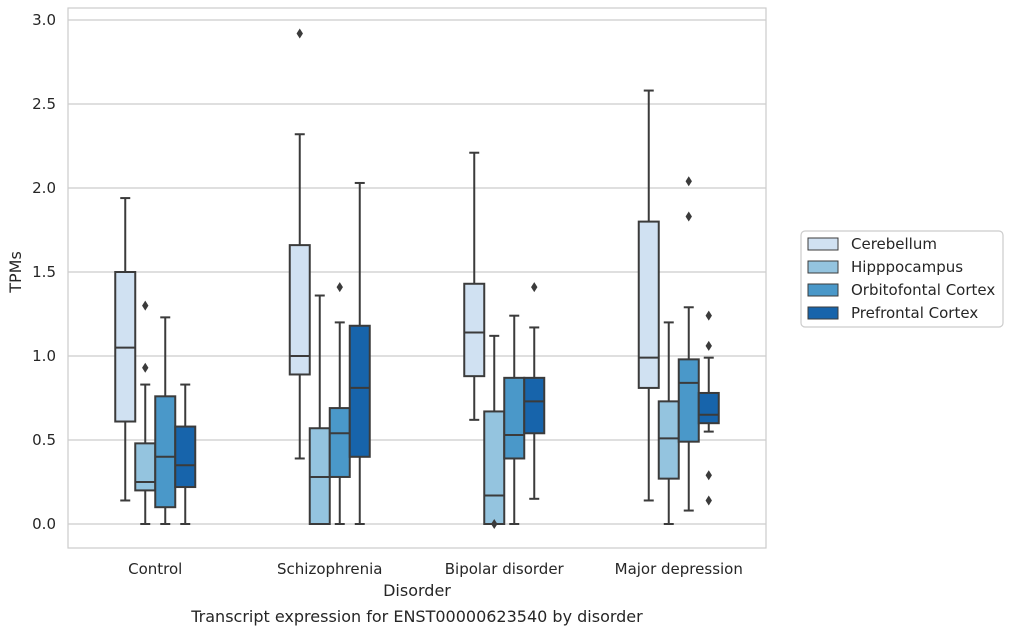 The image size is (1014, 634). What do you see at coordinates (44, 104) in the screenshot?
I see `y-tick-label: 2.5` at bounding box center [44, 104].